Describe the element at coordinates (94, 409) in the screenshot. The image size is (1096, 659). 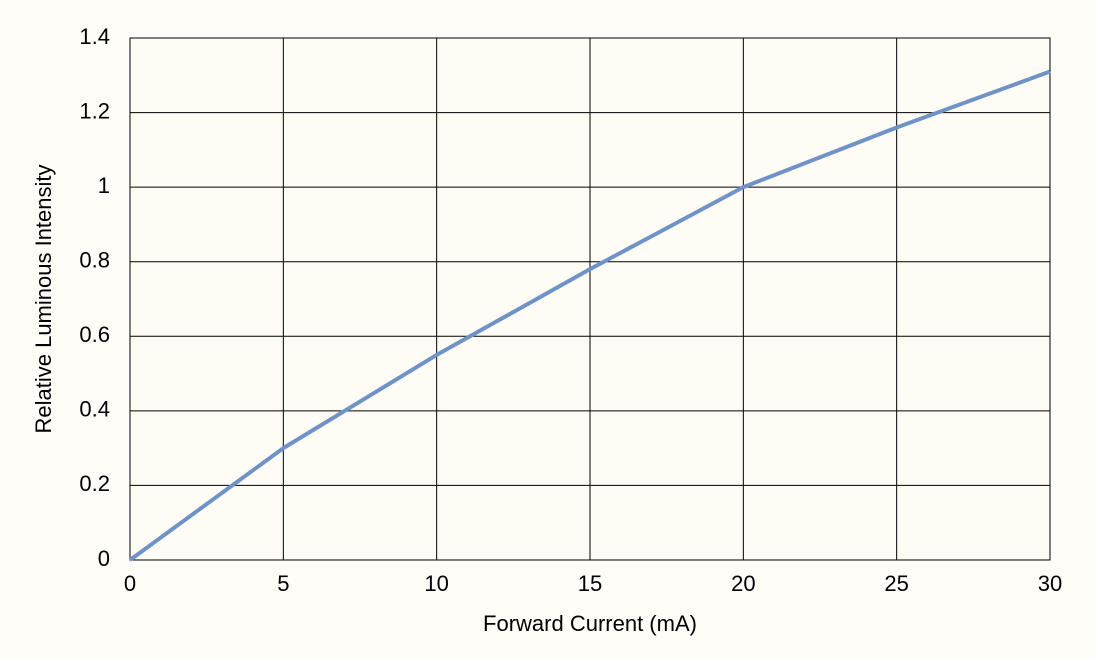
I see `y-tick-label: 0.4` at that location.